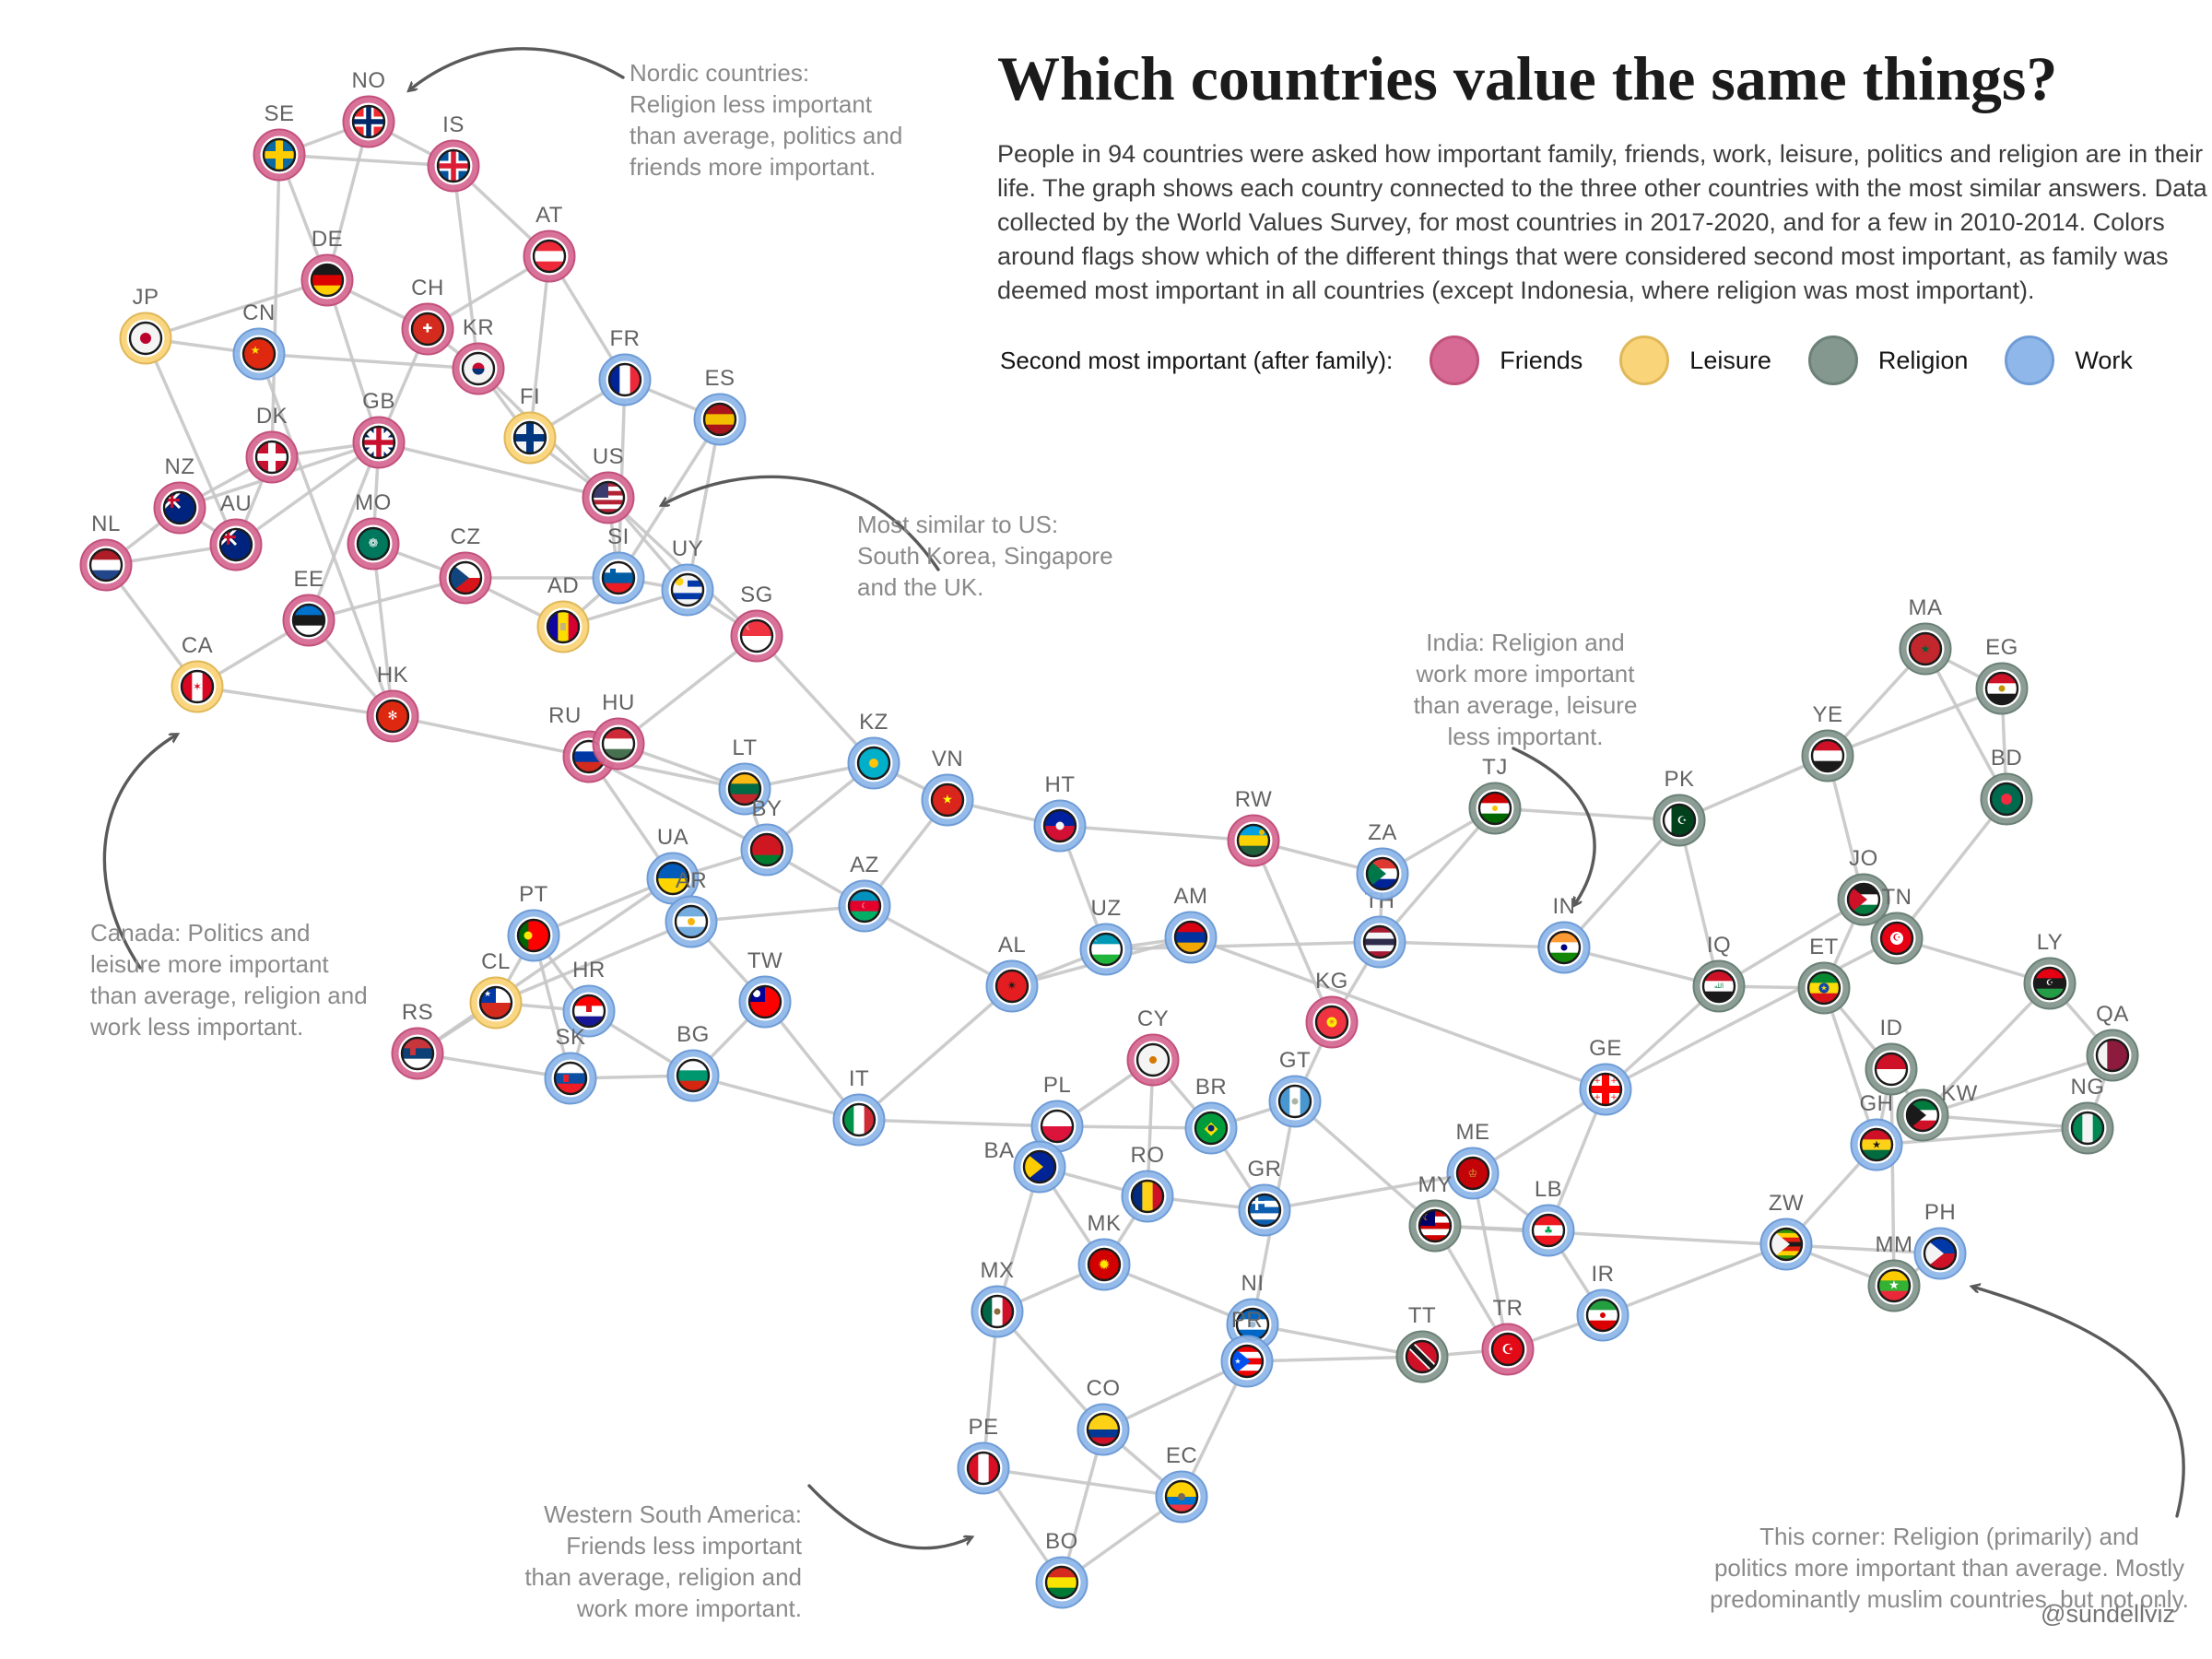 Image resolution: width=2212 pixels, height=1659 pixels. I want to click on country-node-BR: ◆BR, so click(1211, 1115).